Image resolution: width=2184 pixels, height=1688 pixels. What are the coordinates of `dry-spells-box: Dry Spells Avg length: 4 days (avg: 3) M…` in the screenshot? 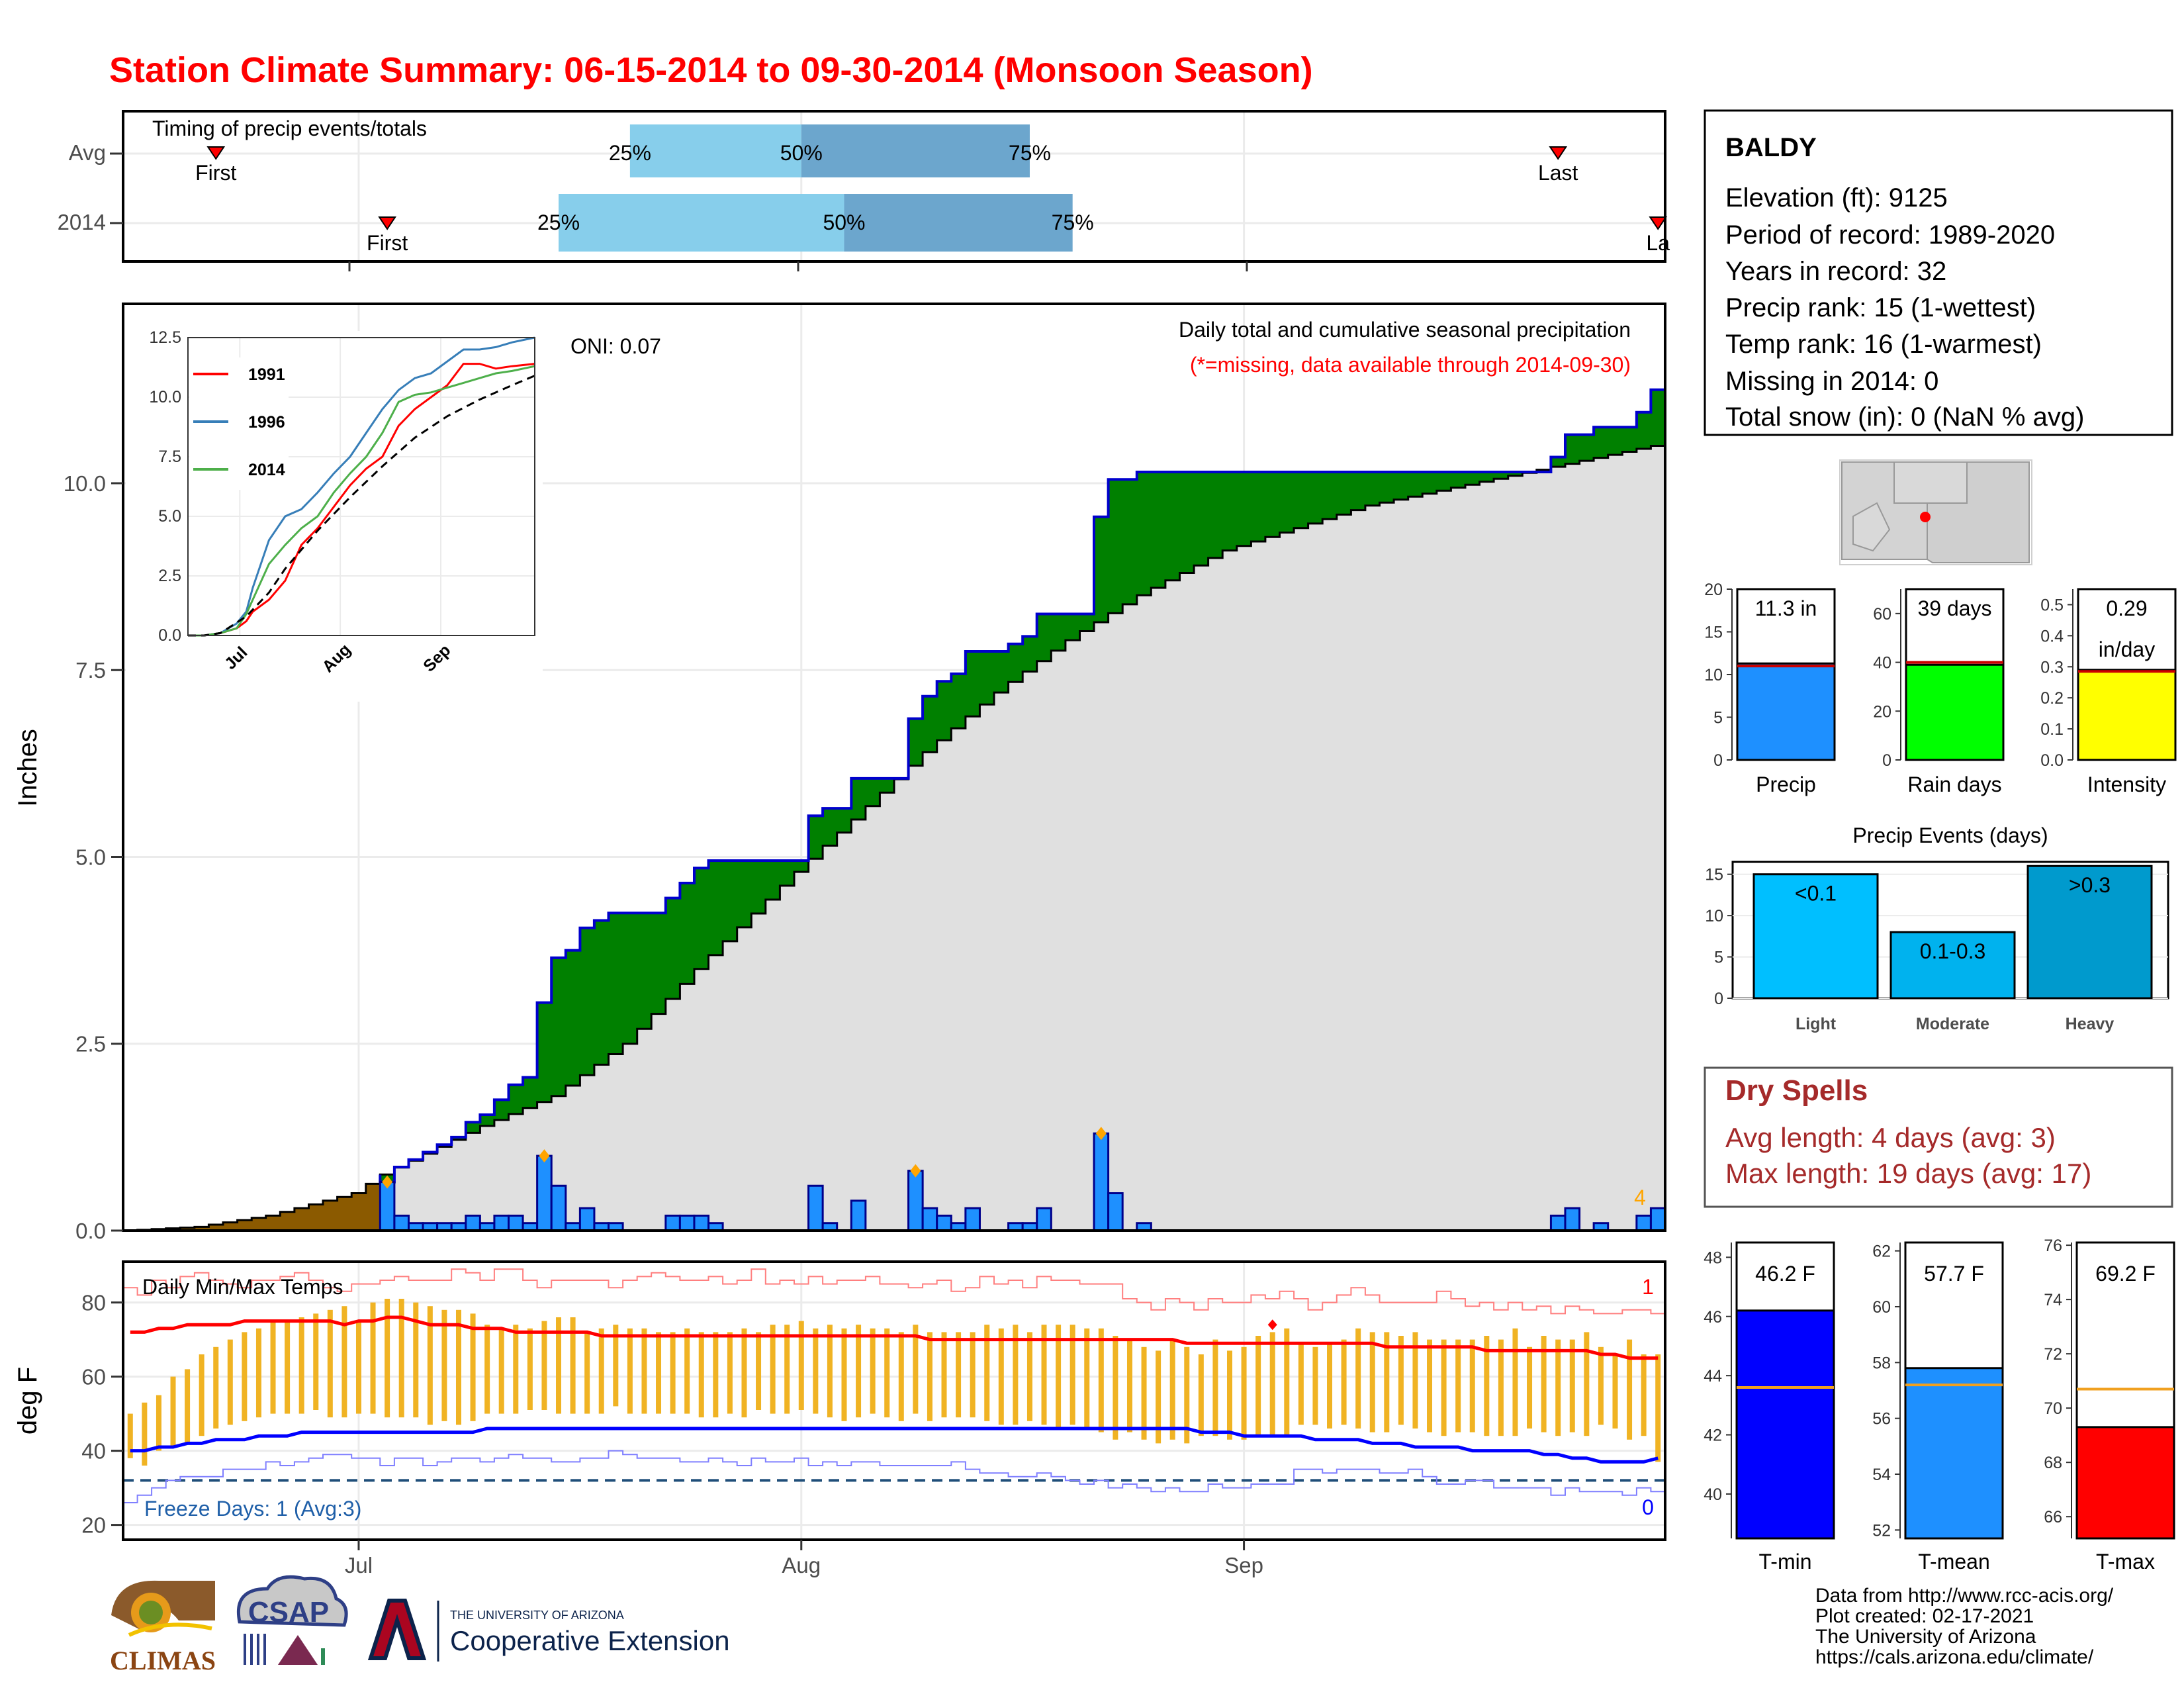 It's located at (1939, 1137).